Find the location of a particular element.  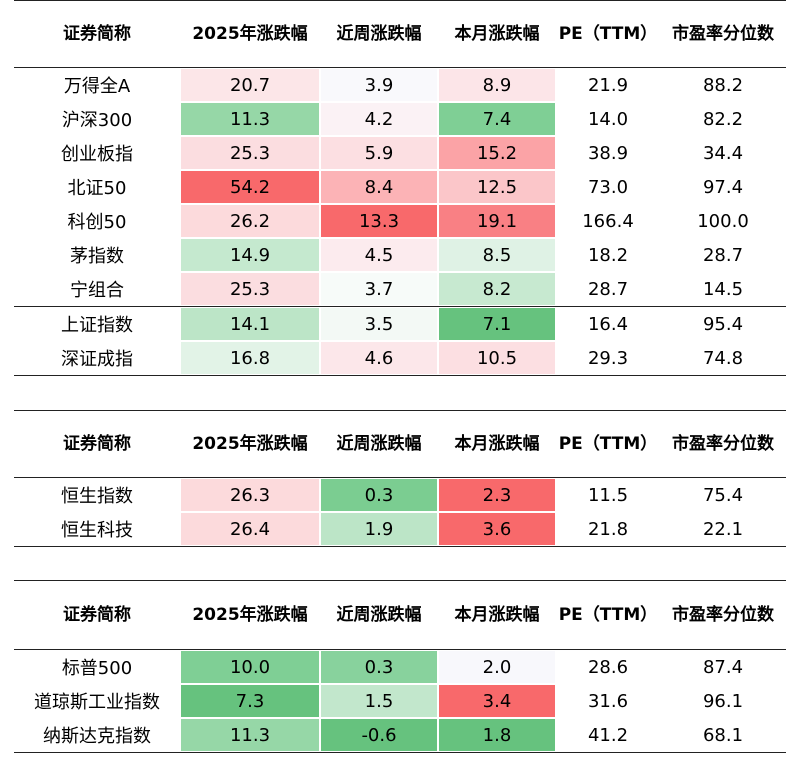

pe-percentile-cell: 87.4 is located at coordinates (723, 667).